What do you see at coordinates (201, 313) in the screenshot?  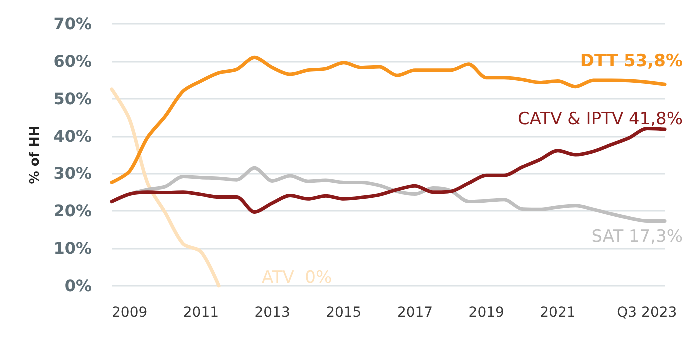 I see `x-tick-label: 2011` at bounding box center [201, 313].